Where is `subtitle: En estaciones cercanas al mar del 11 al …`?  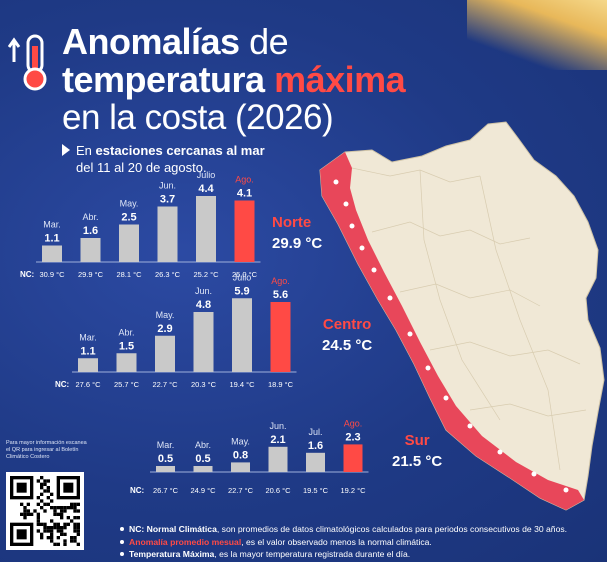 subtitle: En estaciones cercanas al mar del 11 al … is located at coordinates (163, 159).